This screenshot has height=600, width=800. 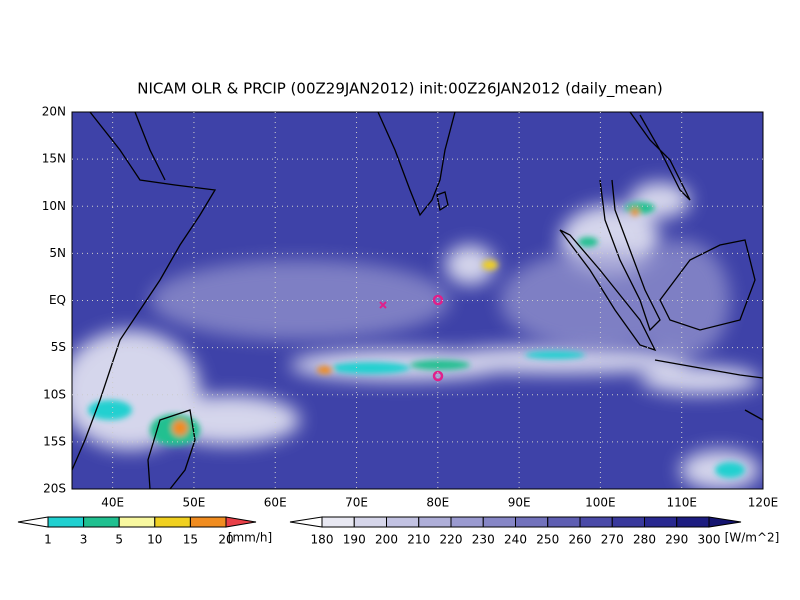 I want to click on lon-label: 60E, so click(x=275, y=503).